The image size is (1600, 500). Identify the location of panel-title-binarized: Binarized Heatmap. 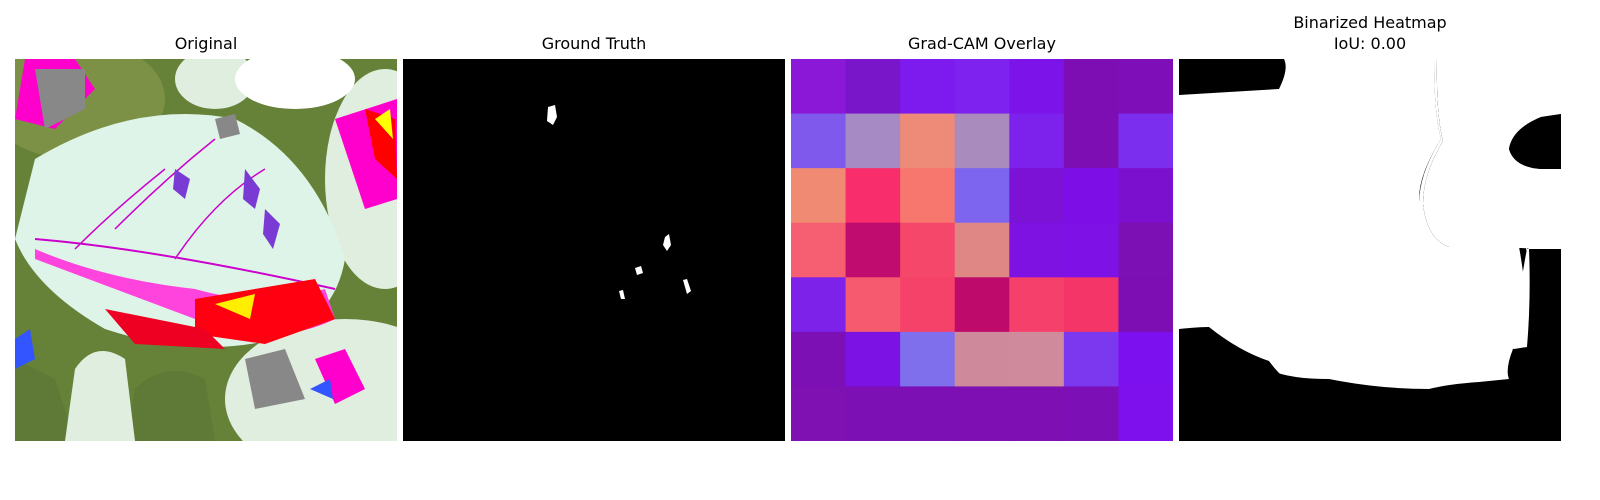
(1370, 22).